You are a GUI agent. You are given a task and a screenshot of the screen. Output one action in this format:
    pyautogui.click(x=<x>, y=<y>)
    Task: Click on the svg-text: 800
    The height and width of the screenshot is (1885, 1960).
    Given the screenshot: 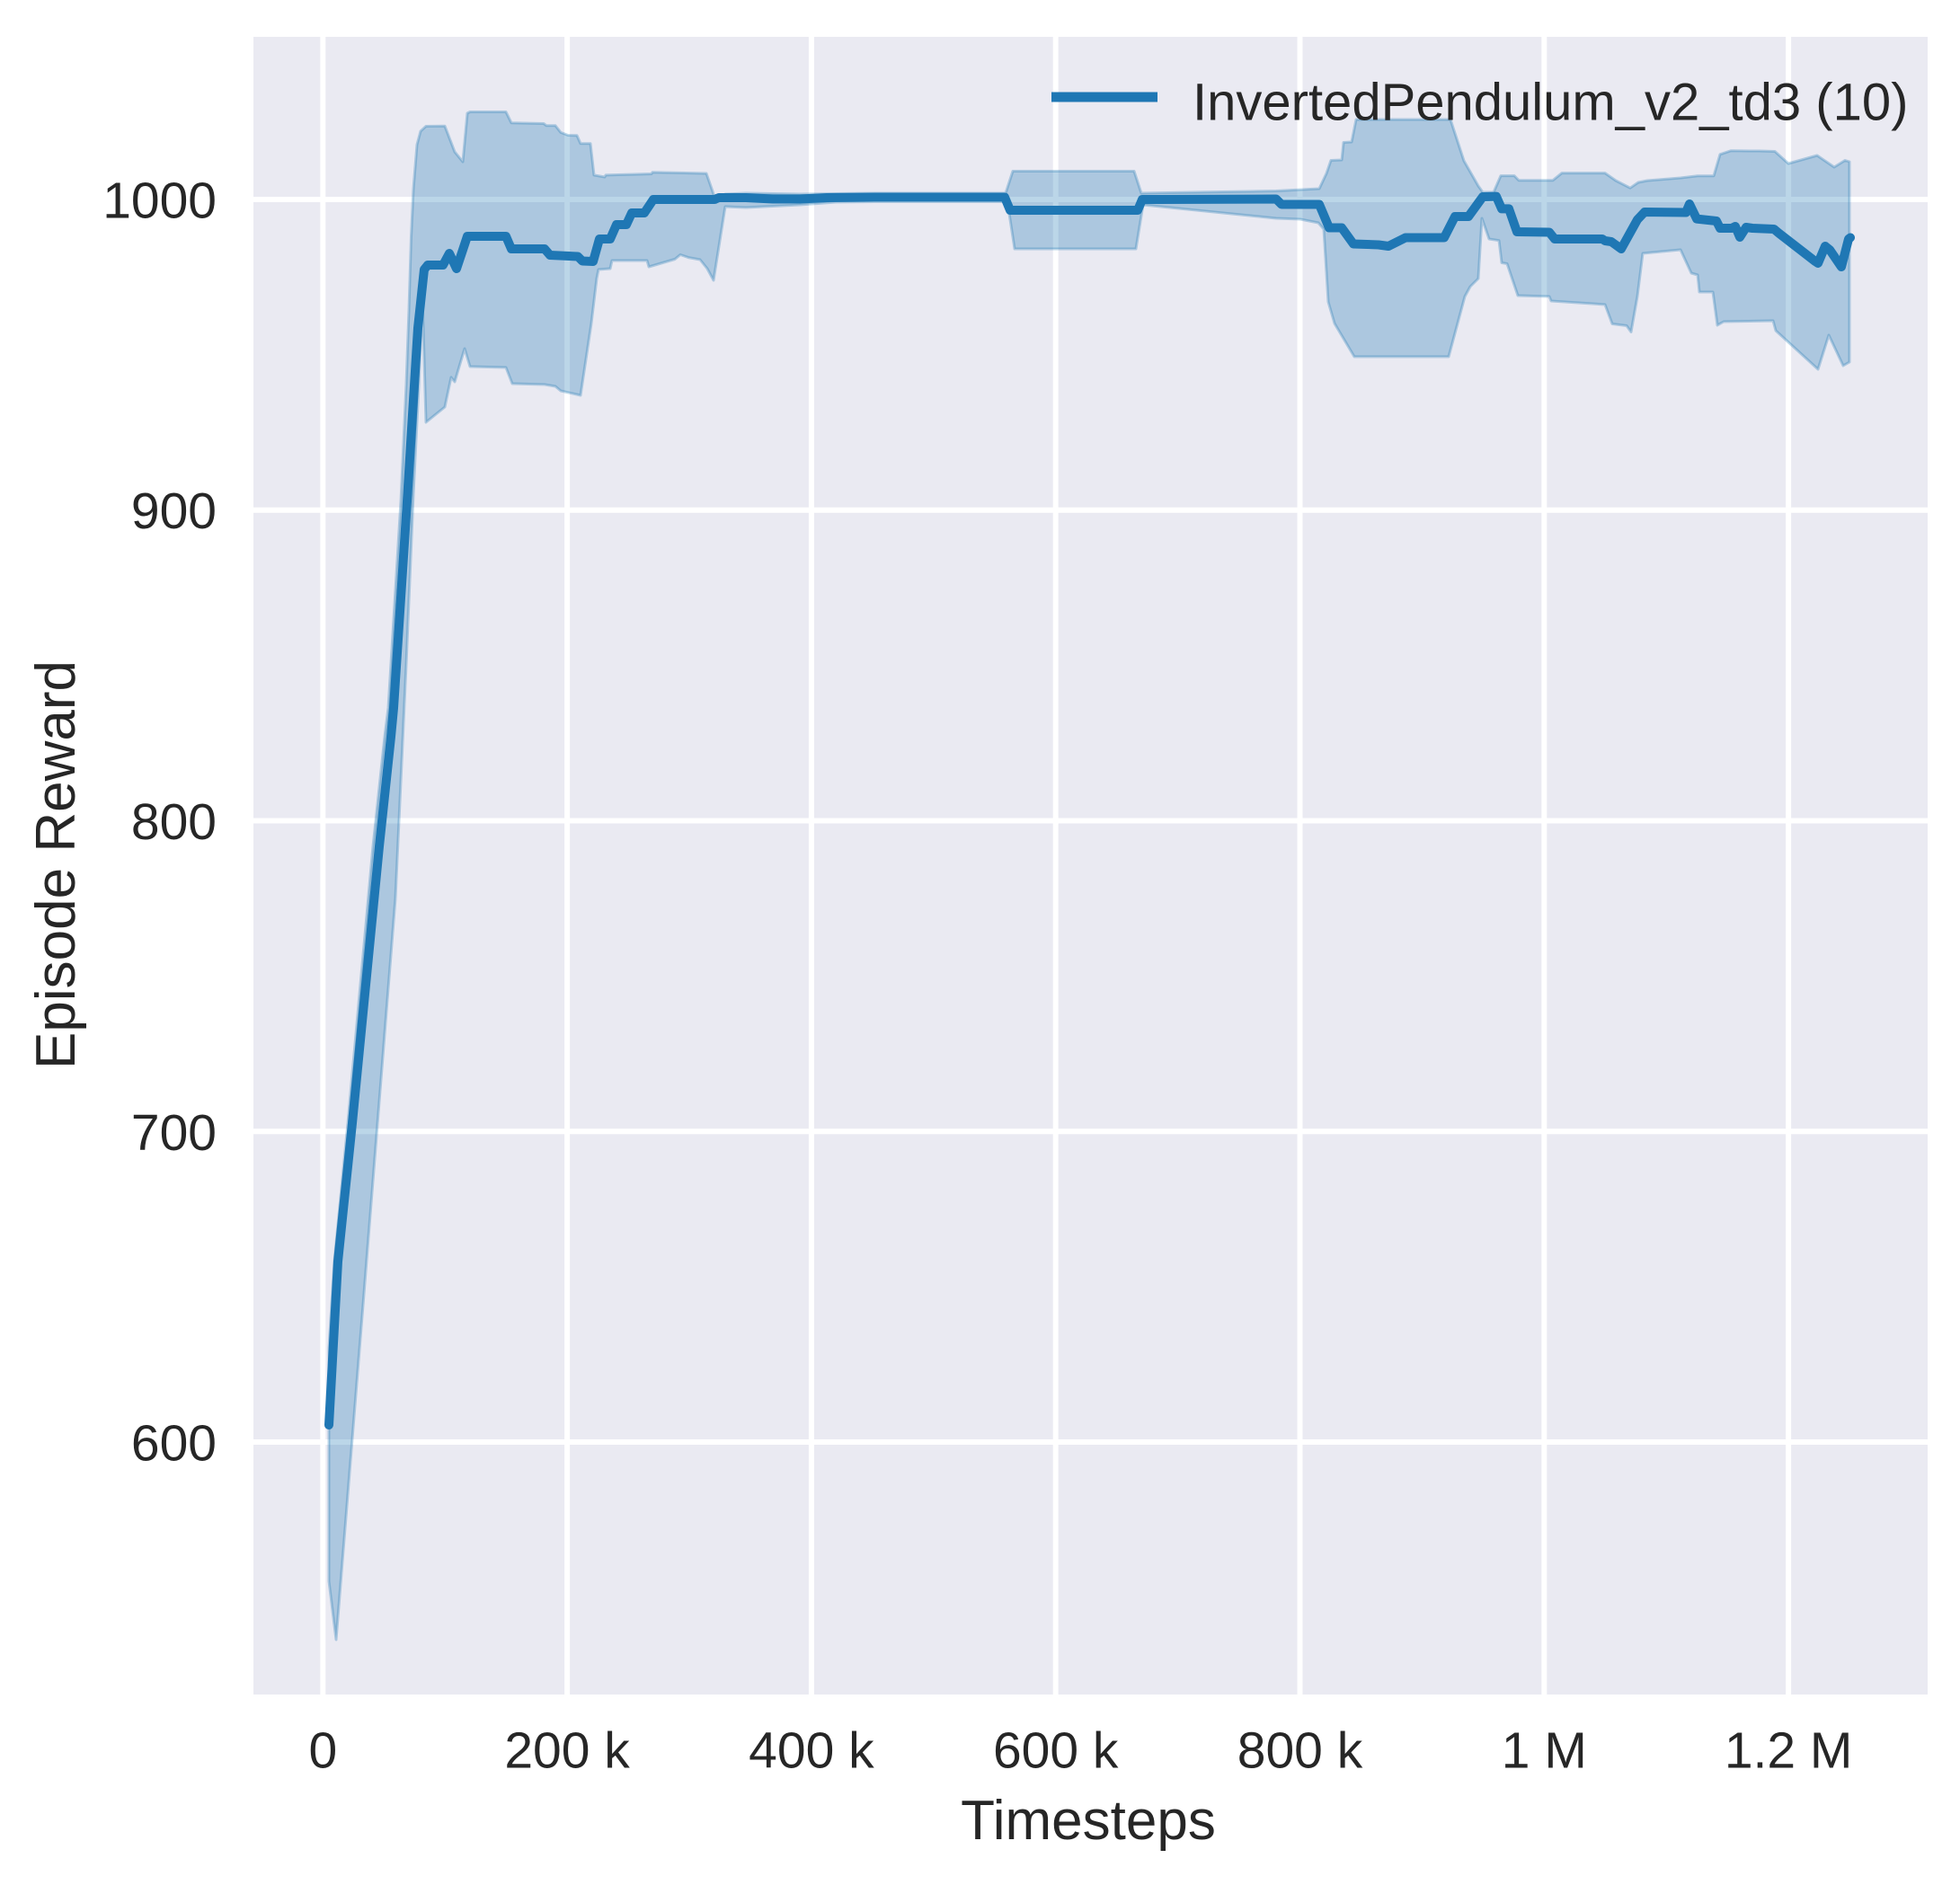 What is the action you would take?
    pyautogui.click(x=174, y=822)
    